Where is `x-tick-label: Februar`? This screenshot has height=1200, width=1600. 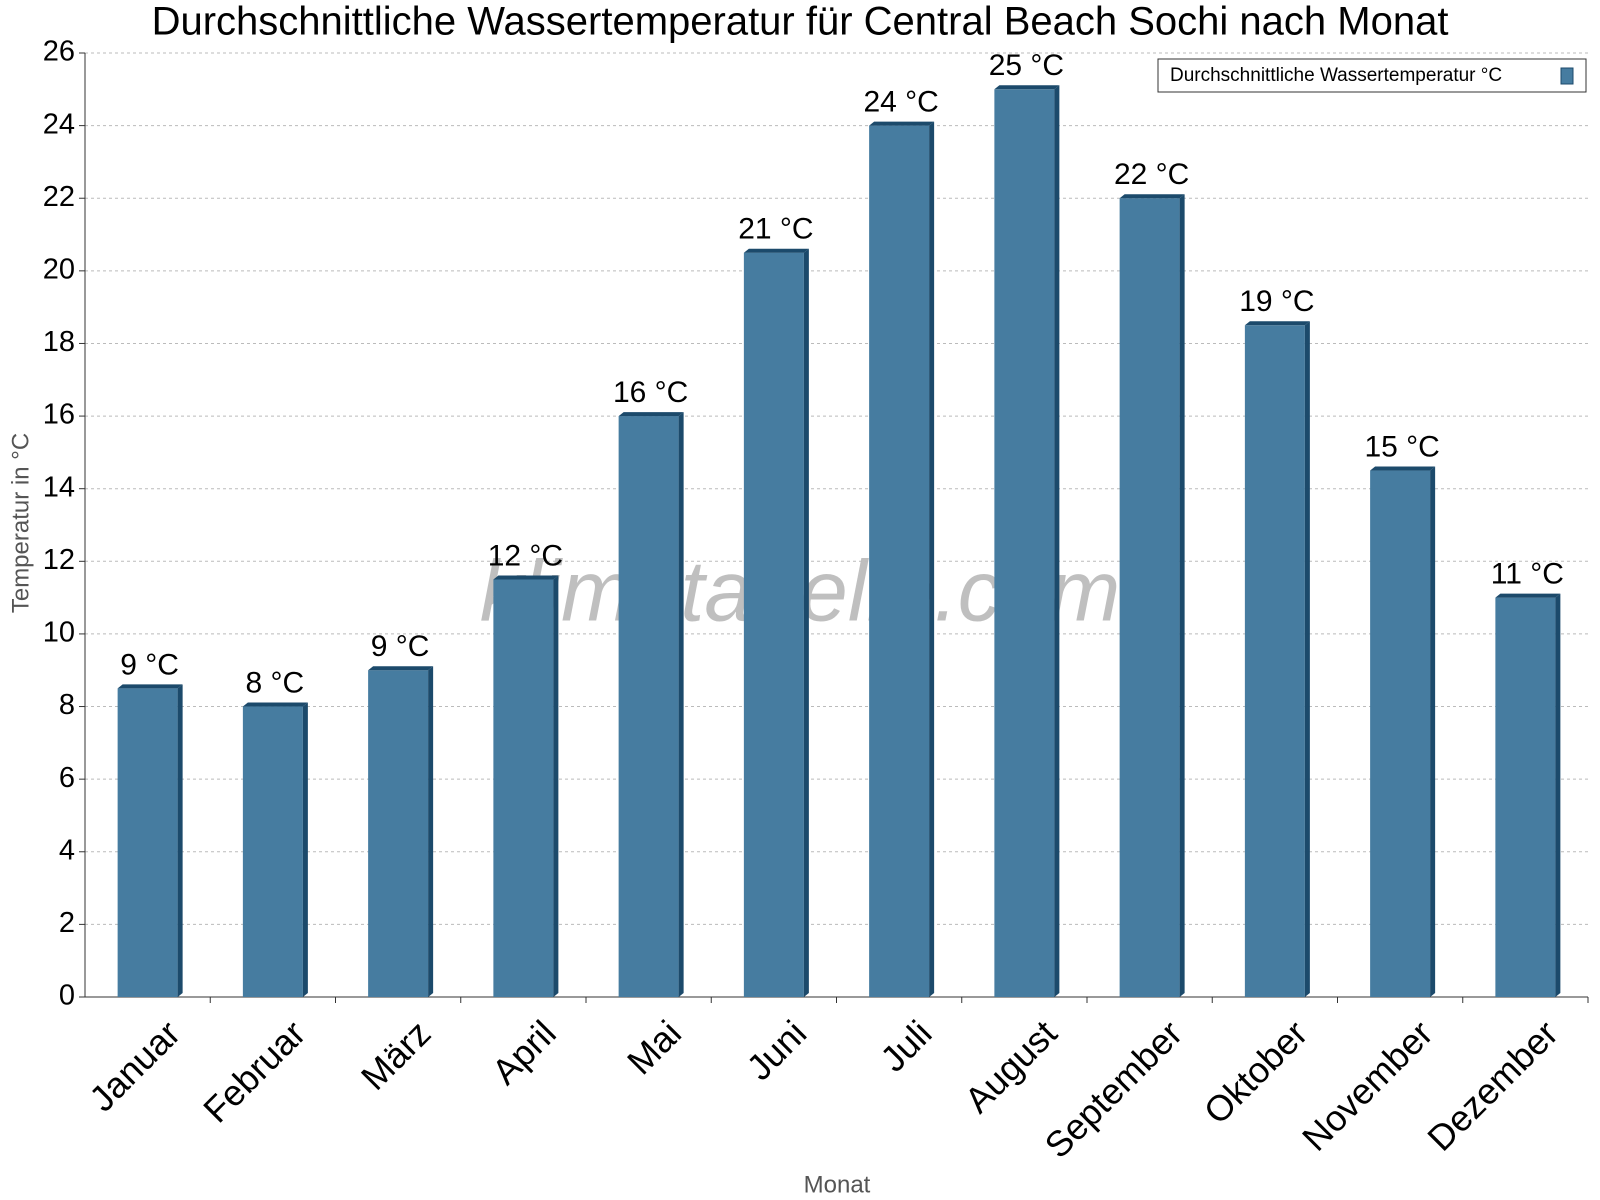 x-tick-label: Februar is located at coordinates (254, 1071).